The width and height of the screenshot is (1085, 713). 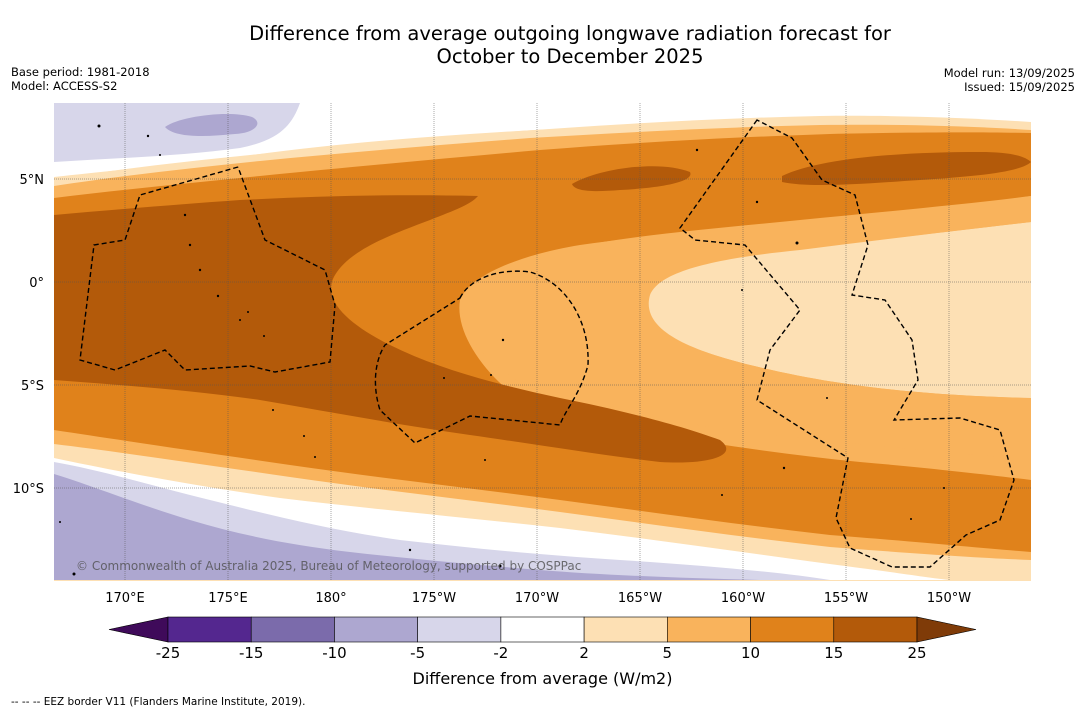 What do you see at coordinates (743, 598) in the screenshot?
I see `lon-label-160w: 160°W` at bounding box center [743, 598].